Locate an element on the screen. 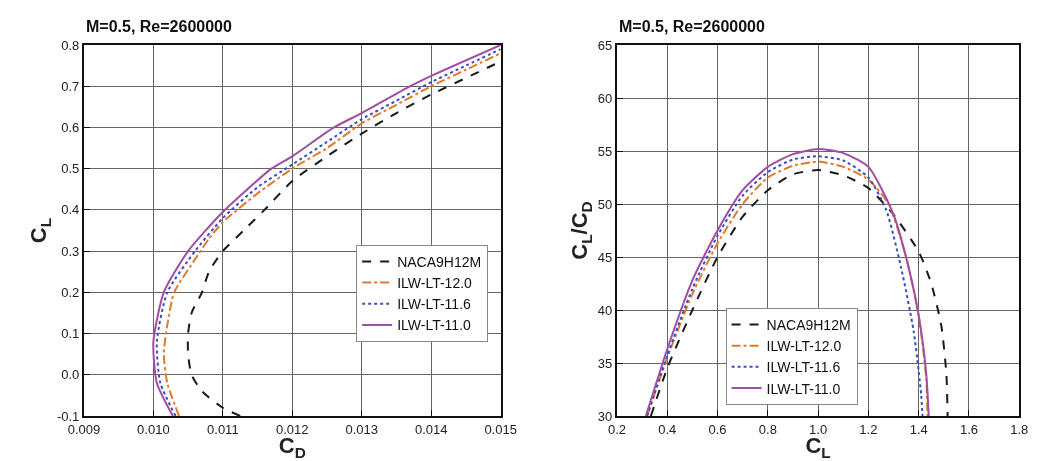  y-tick-label: 50 is located at coordinates (605, 204).